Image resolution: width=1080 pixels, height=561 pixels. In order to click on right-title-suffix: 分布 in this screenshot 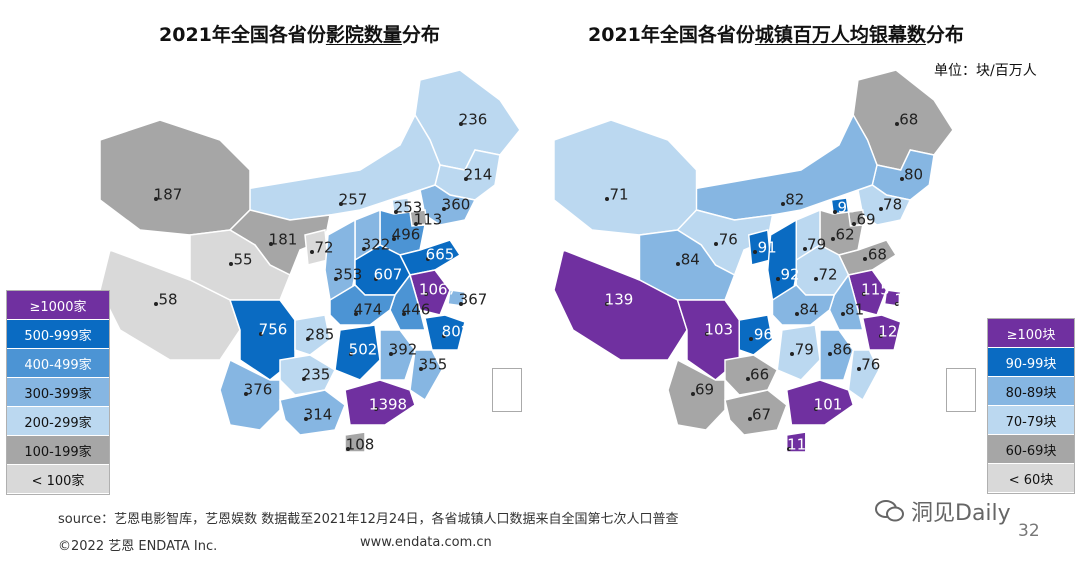, I will do `click(944, 35)`.